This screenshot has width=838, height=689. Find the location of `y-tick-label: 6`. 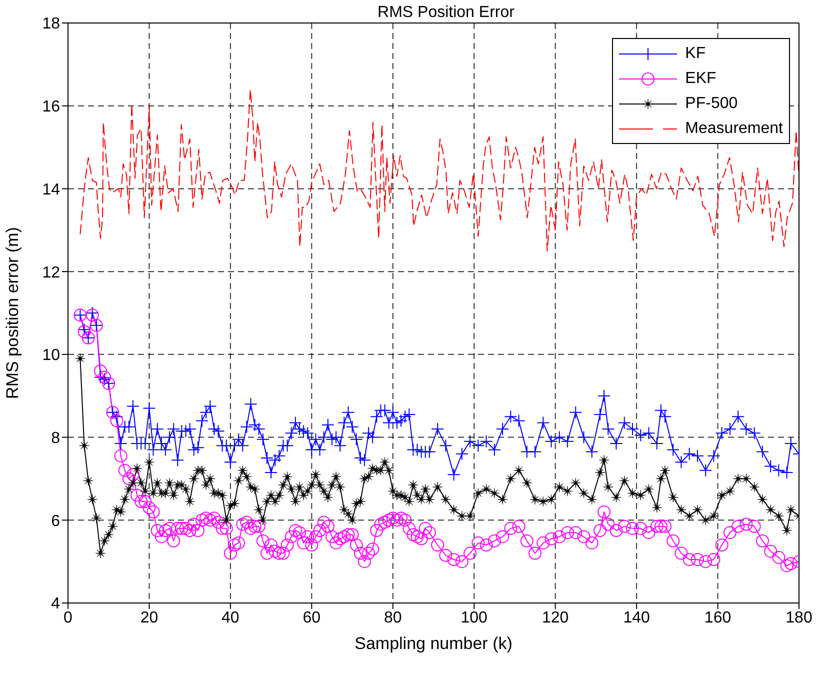

y-tick-label: 6 is located at coordinates (55, 521).